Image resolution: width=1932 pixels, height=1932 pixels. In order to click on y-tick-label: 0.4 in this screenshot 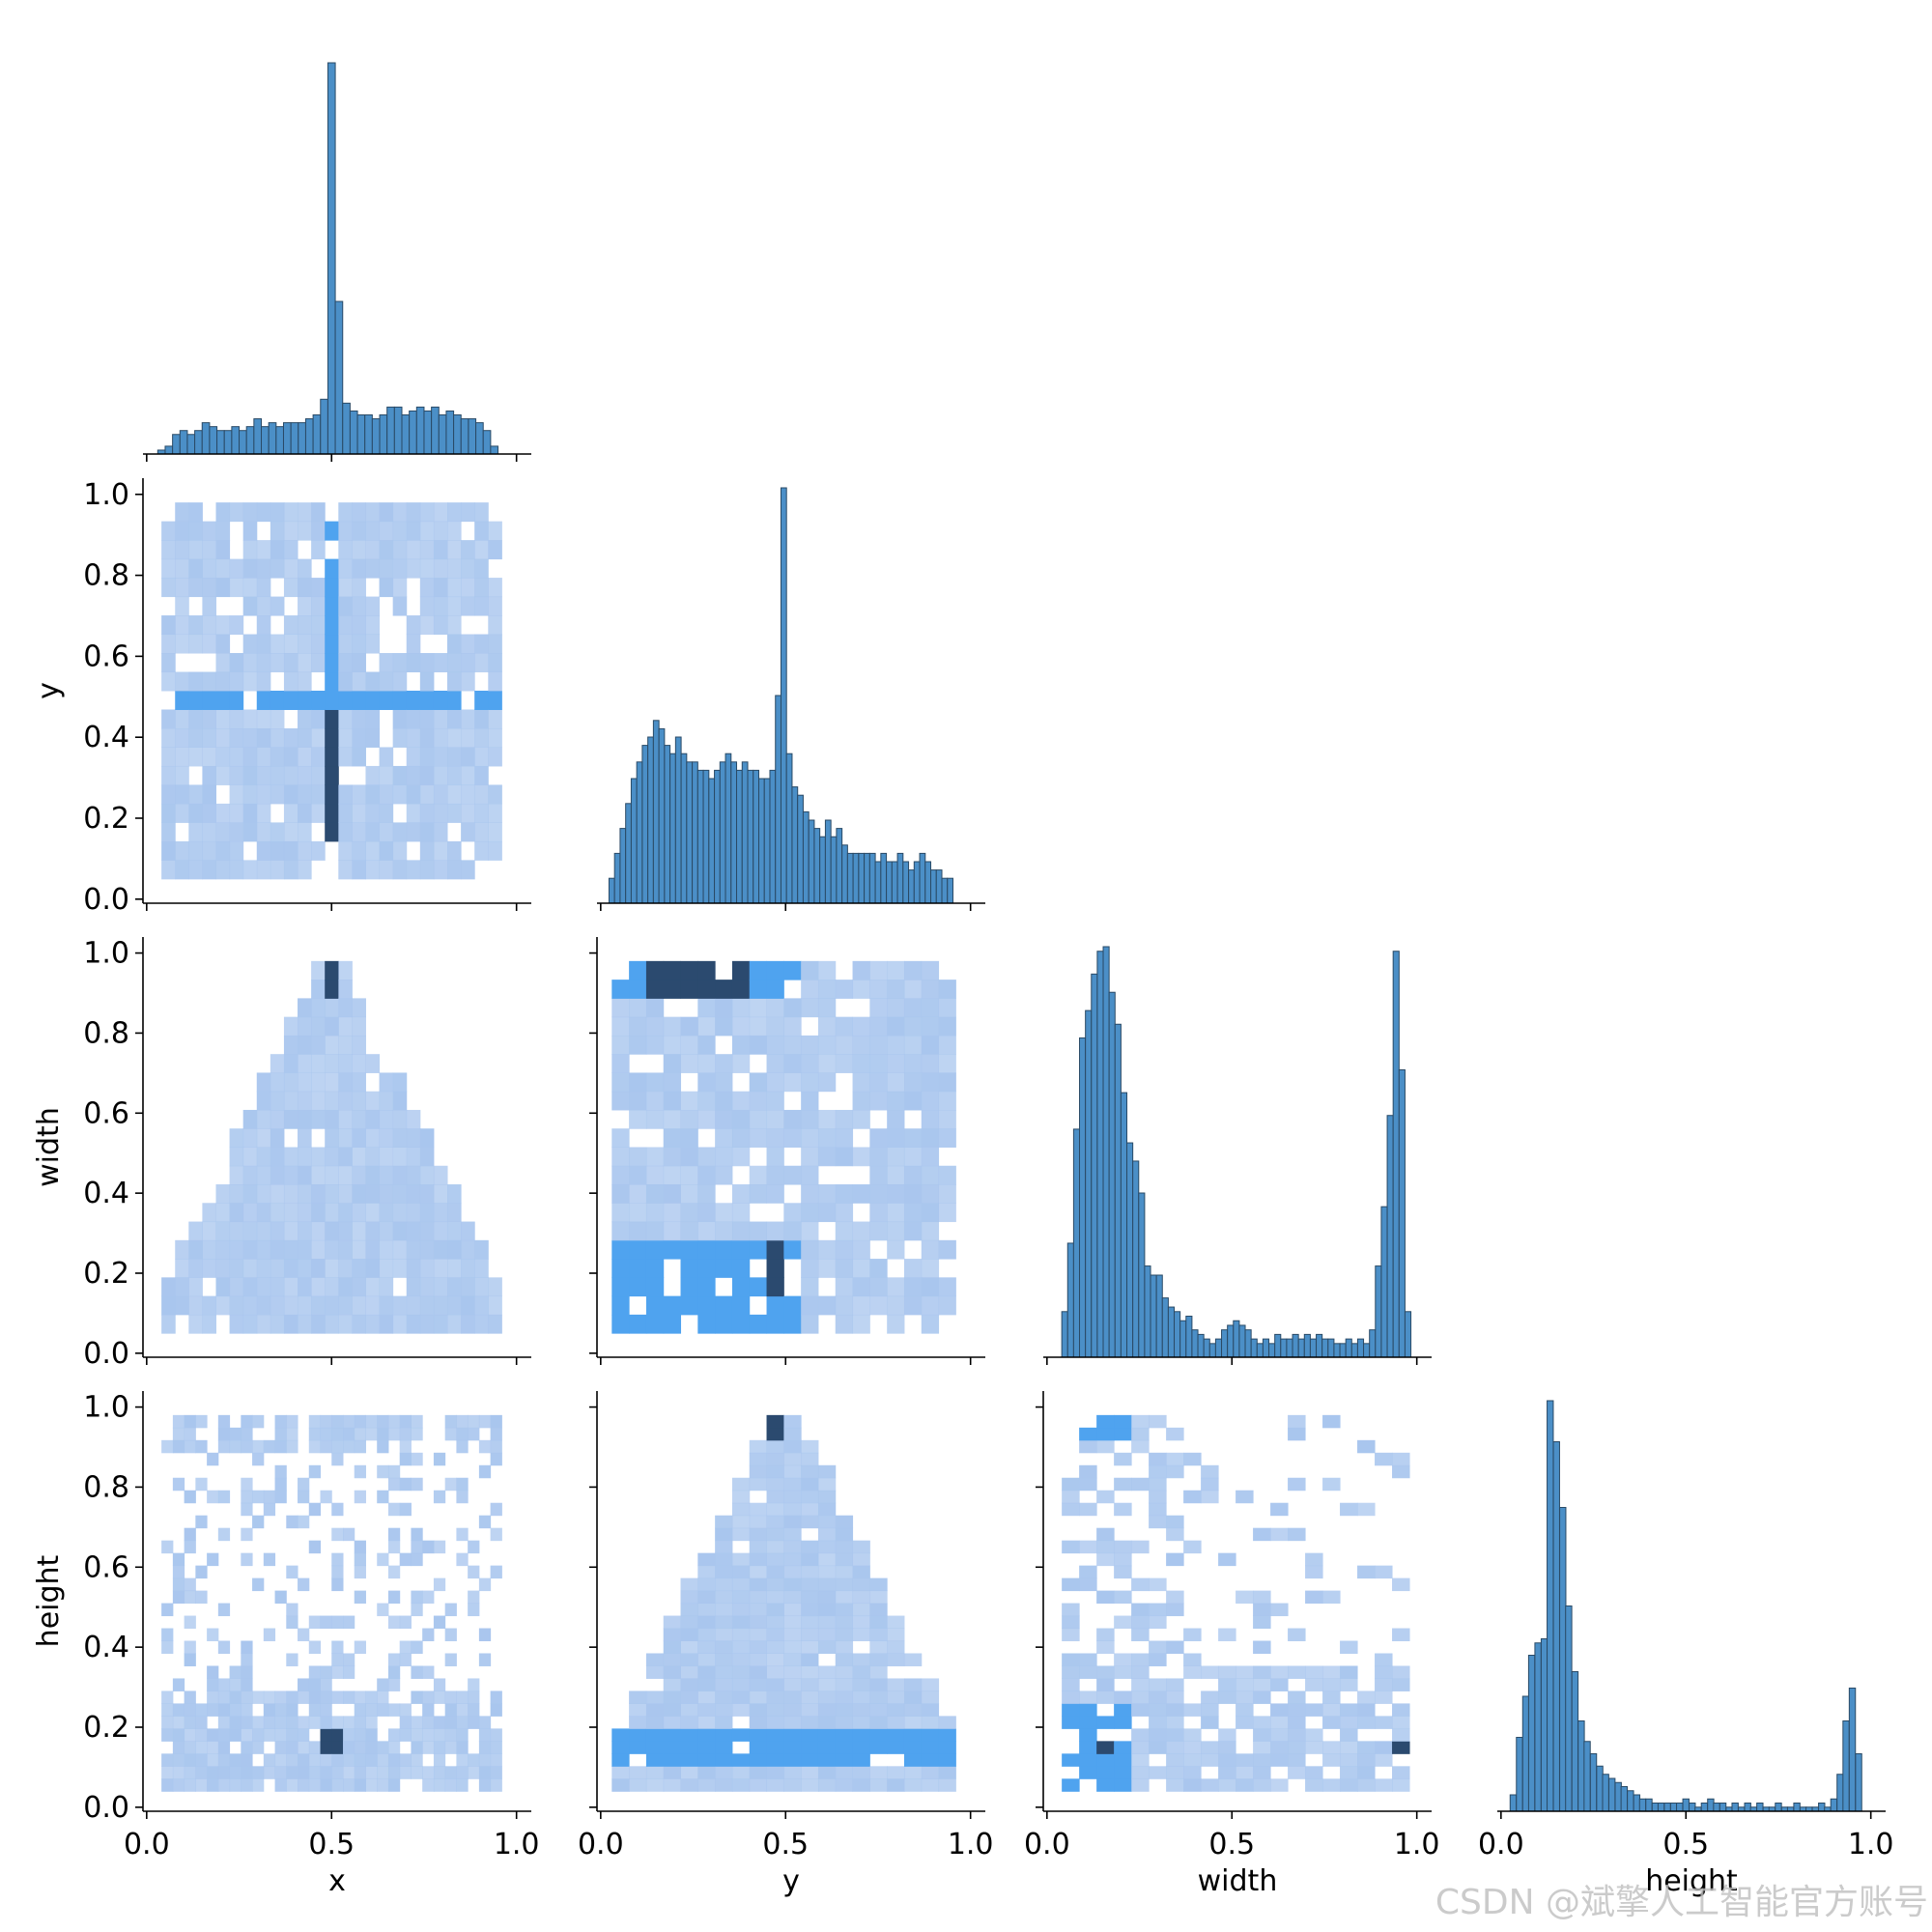, I will do `click(106, 1647)`.